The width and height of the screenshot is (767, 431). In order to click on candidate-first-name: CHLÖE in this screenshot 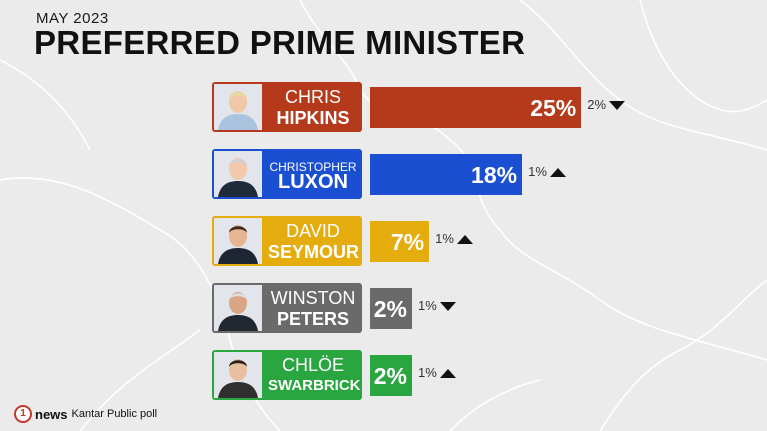, I will do `click(312, 365)`.